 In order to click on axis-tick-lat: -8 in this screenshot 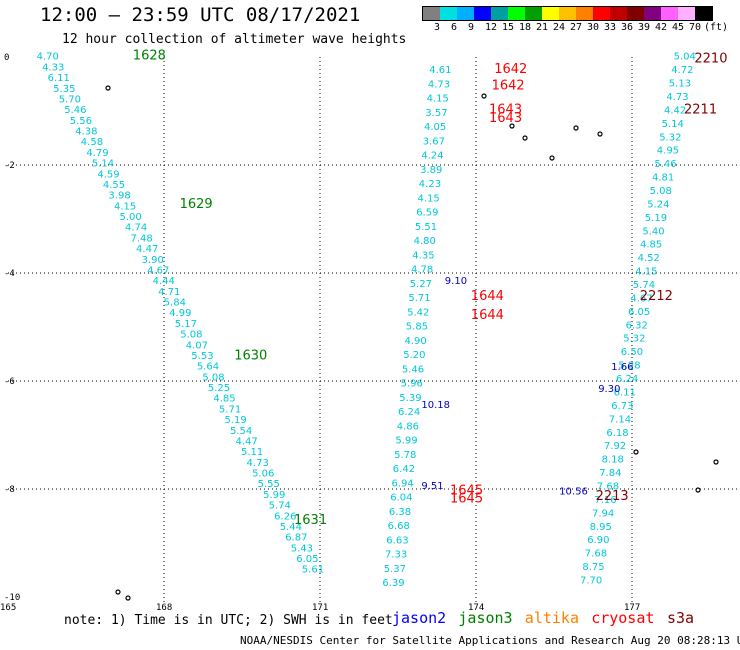, I will do `click(9, 490)`.